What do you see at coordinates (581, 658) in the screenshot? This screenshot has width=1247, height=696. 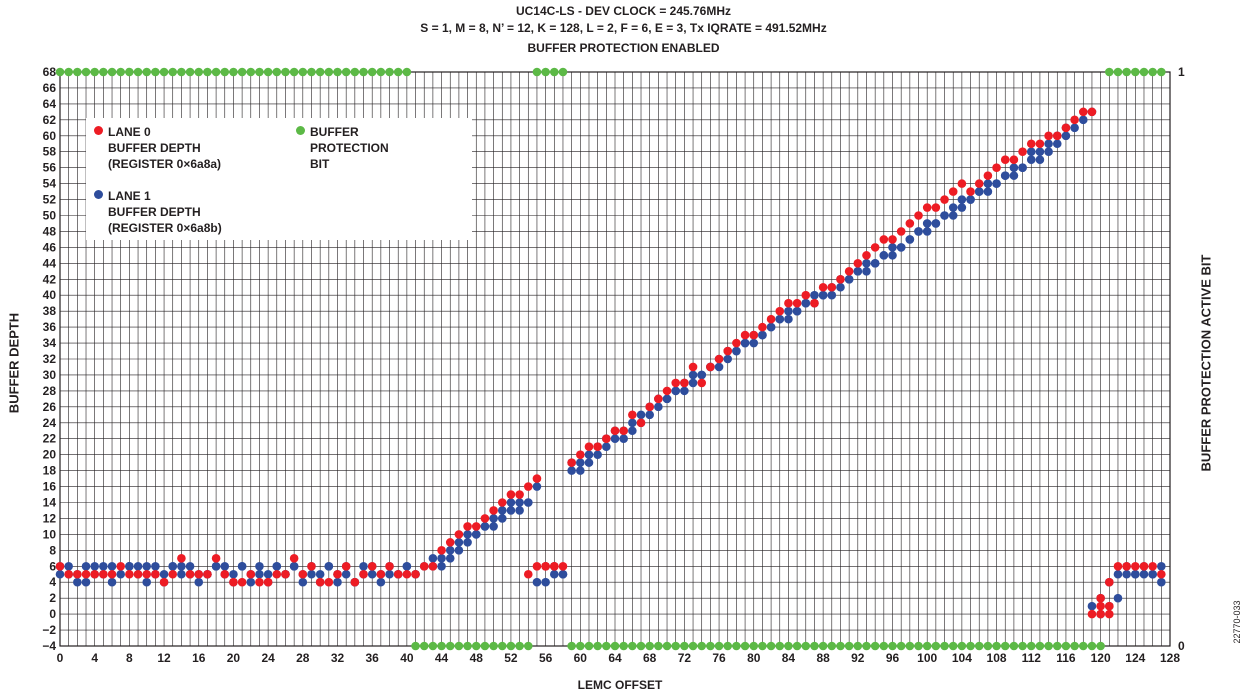 I see `x-tick-label: 60` at bounding box center [581, 658].